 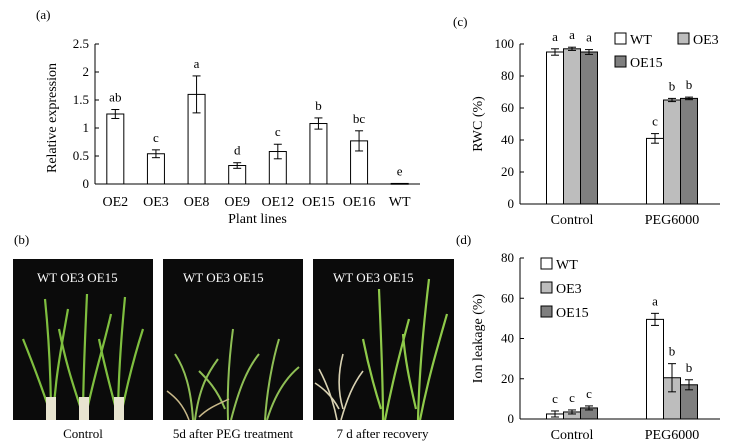 I want to click on plant-photo-control: WT OE3 OE15, so click(x=83, y=339).